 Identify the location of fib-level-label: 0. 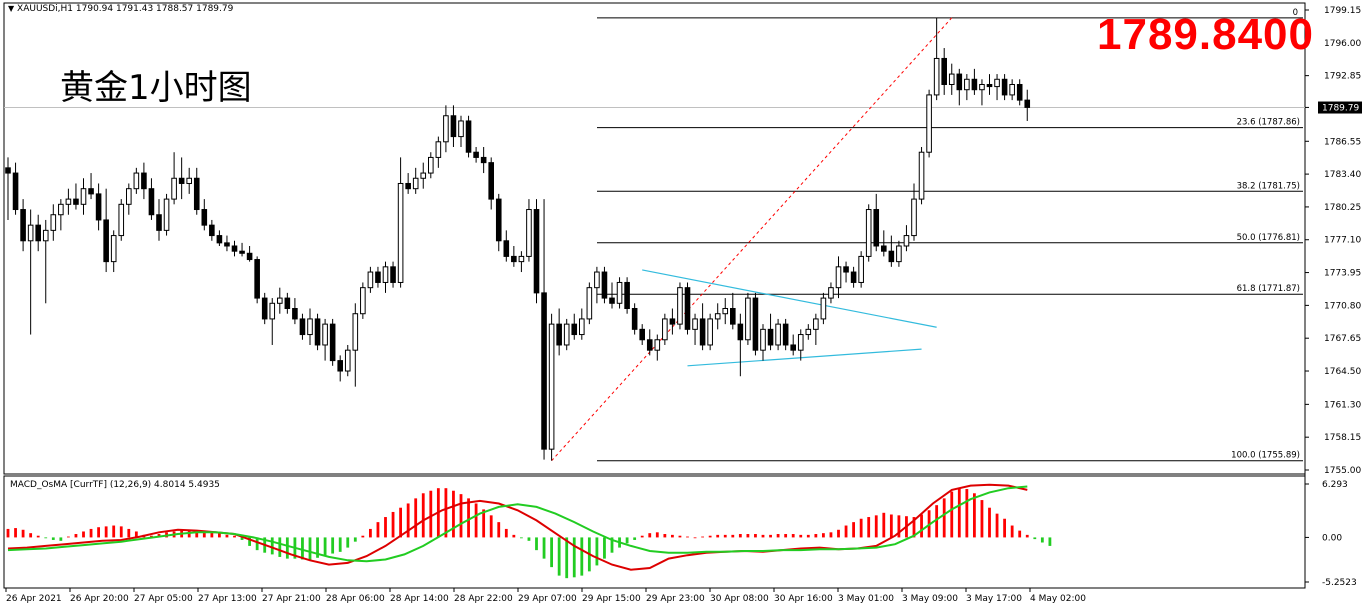
(1295, 13).